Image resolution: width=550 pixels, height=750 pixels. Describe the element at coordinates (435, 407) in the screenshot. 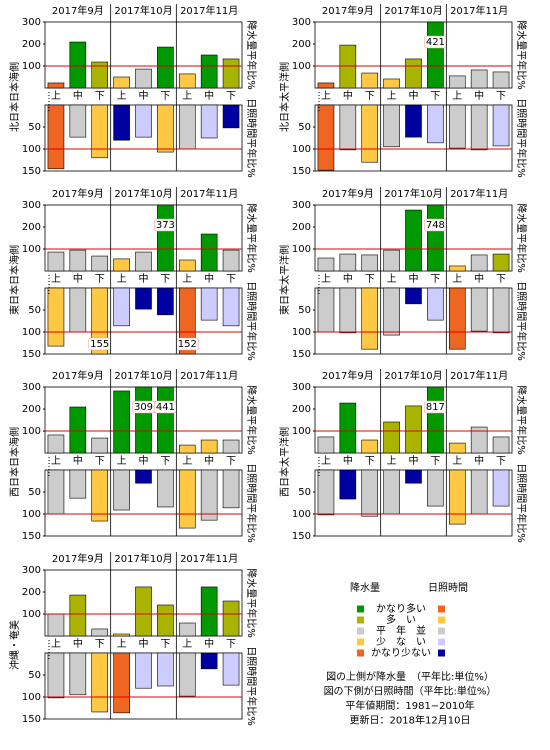

I see `value-label: 817` at that location.